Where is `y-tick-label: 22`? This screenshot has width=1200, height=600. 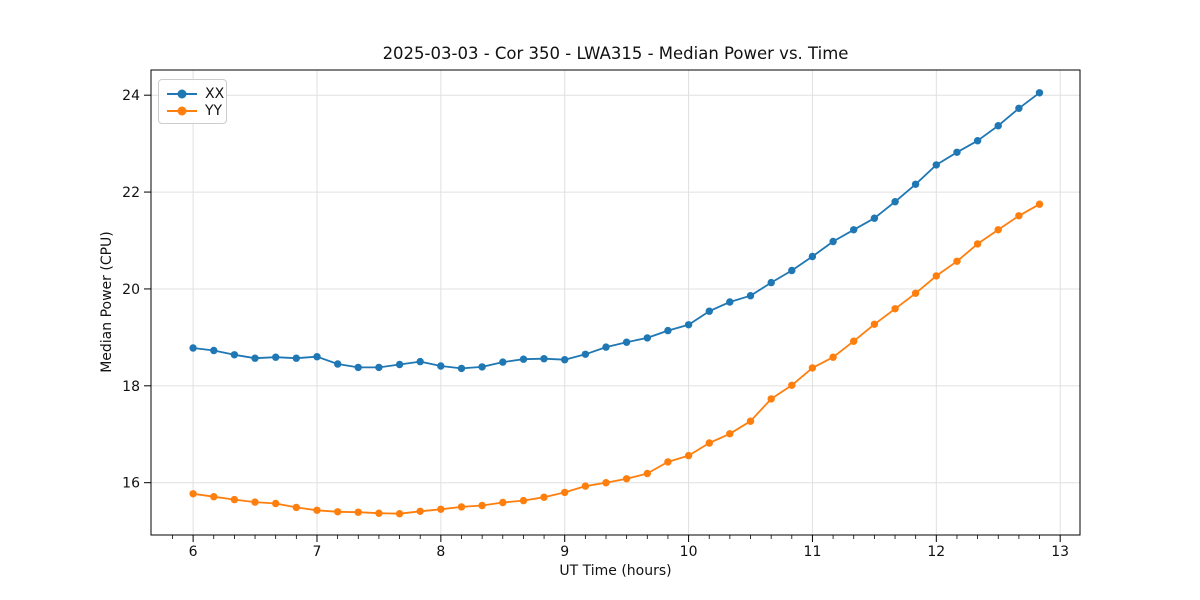
y-tick-label: 22 is located at coordinates (131, 193).